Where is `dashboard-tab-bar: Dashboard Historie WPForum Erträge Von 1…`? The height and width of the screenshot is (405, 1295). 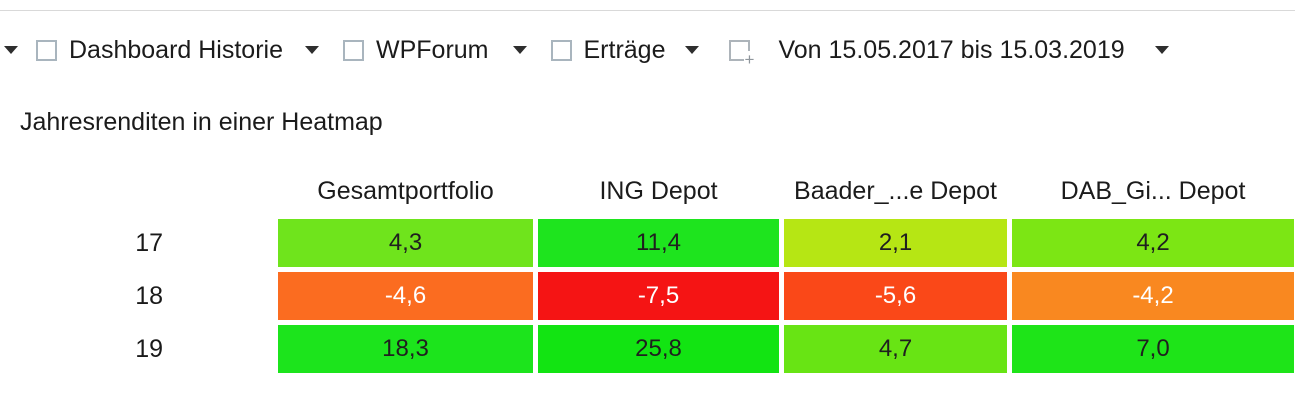
dashboard-tab-bar: Dashboard Historie WPForum Erträge Von 1… is located at coordinates (647, 50).